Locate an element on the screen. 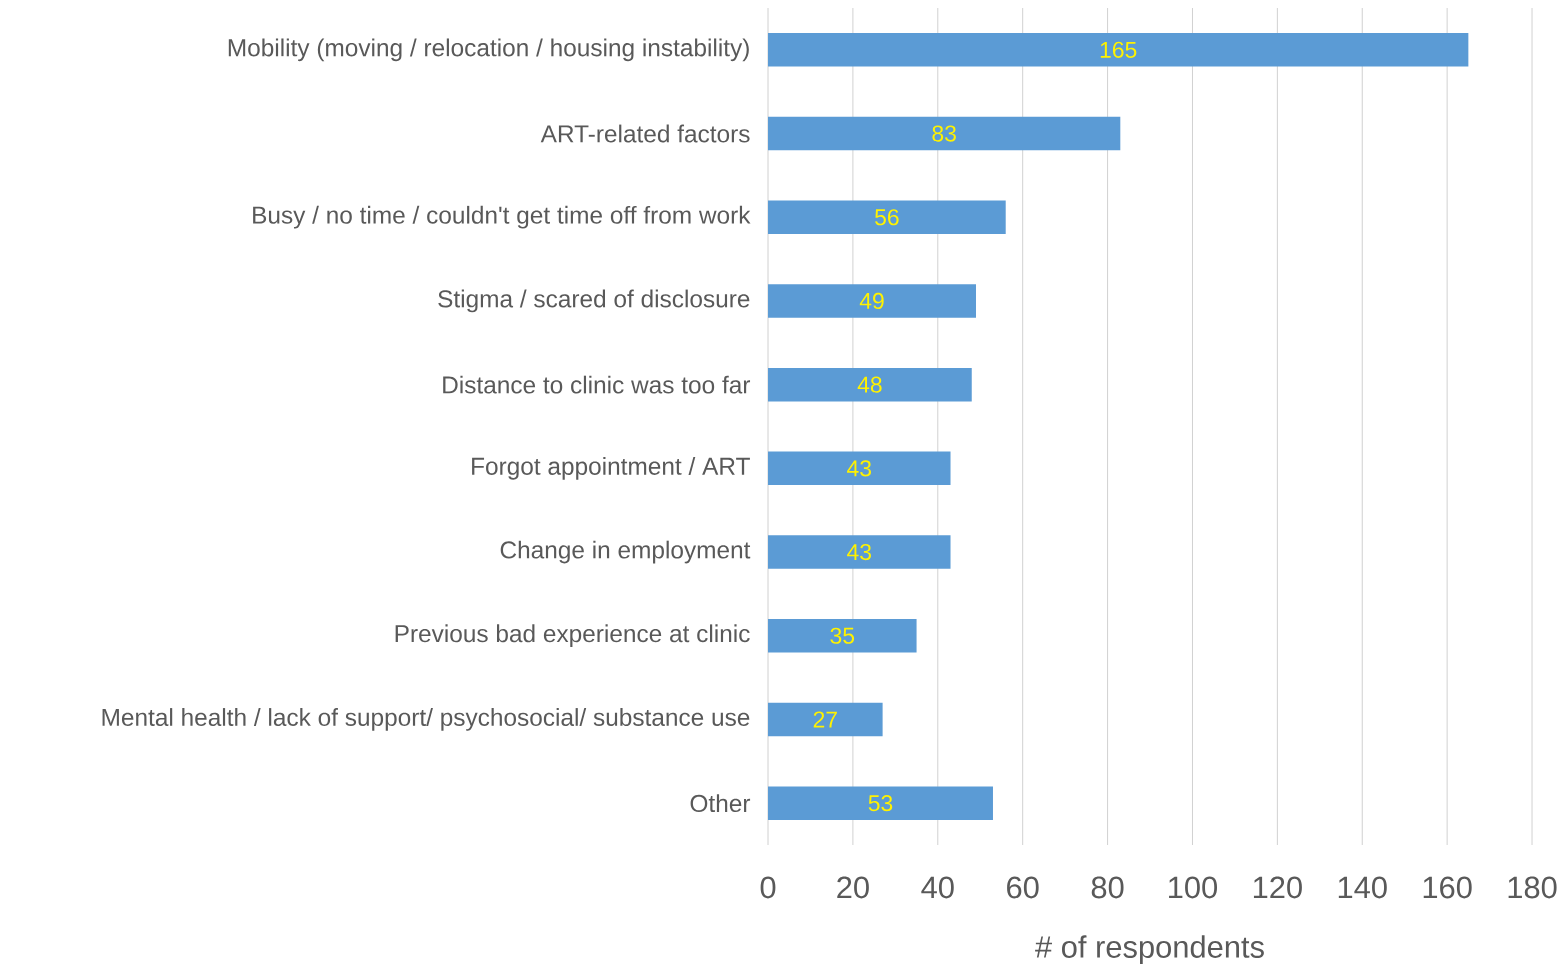  y-tick-label: ART-related factors is located at coordinates (645, 133).